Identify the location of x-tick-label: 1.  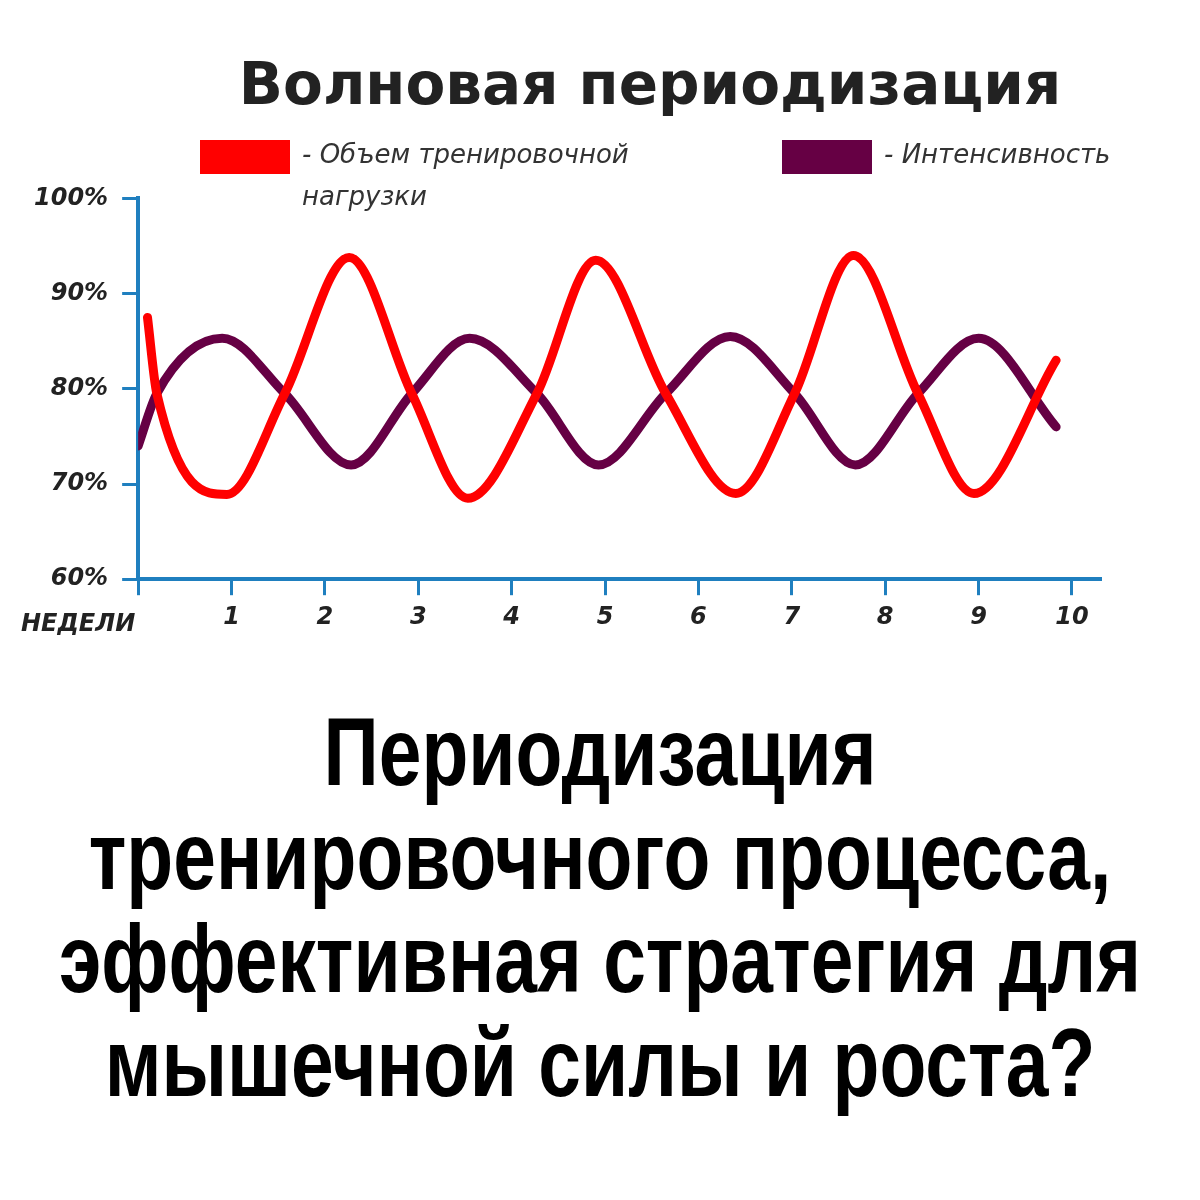
(231, 615).